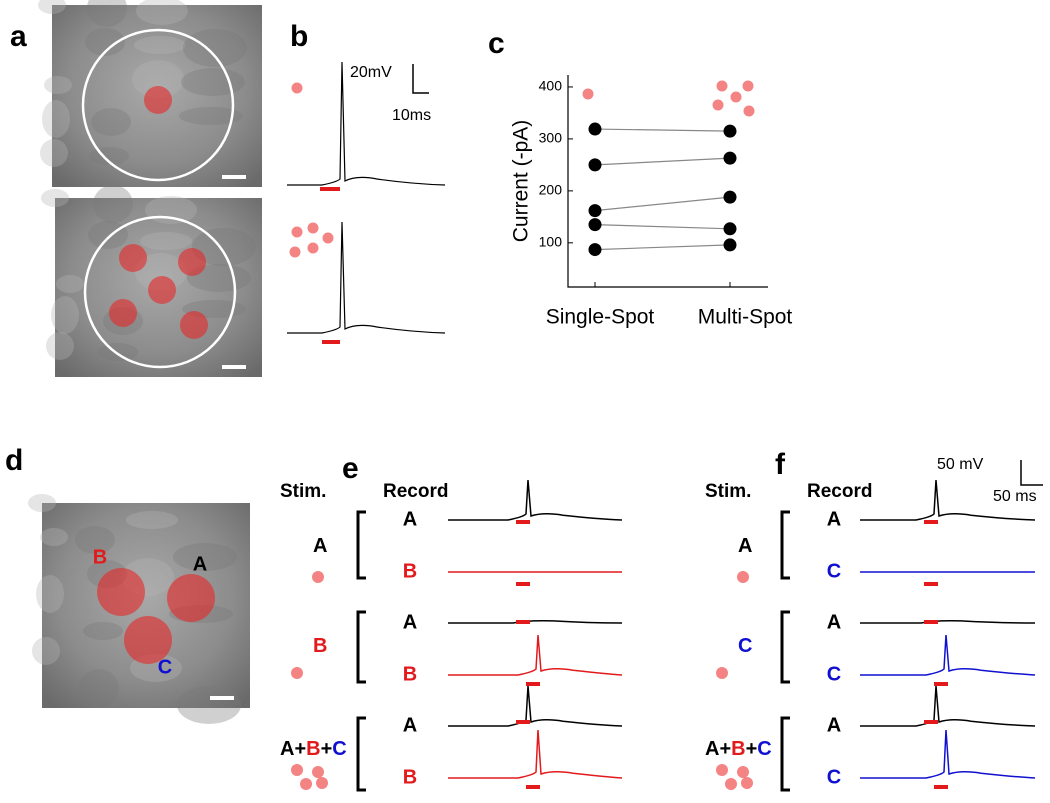 The image size is (1050, 803). I want to click on stim-part: B, so click(738, 749).